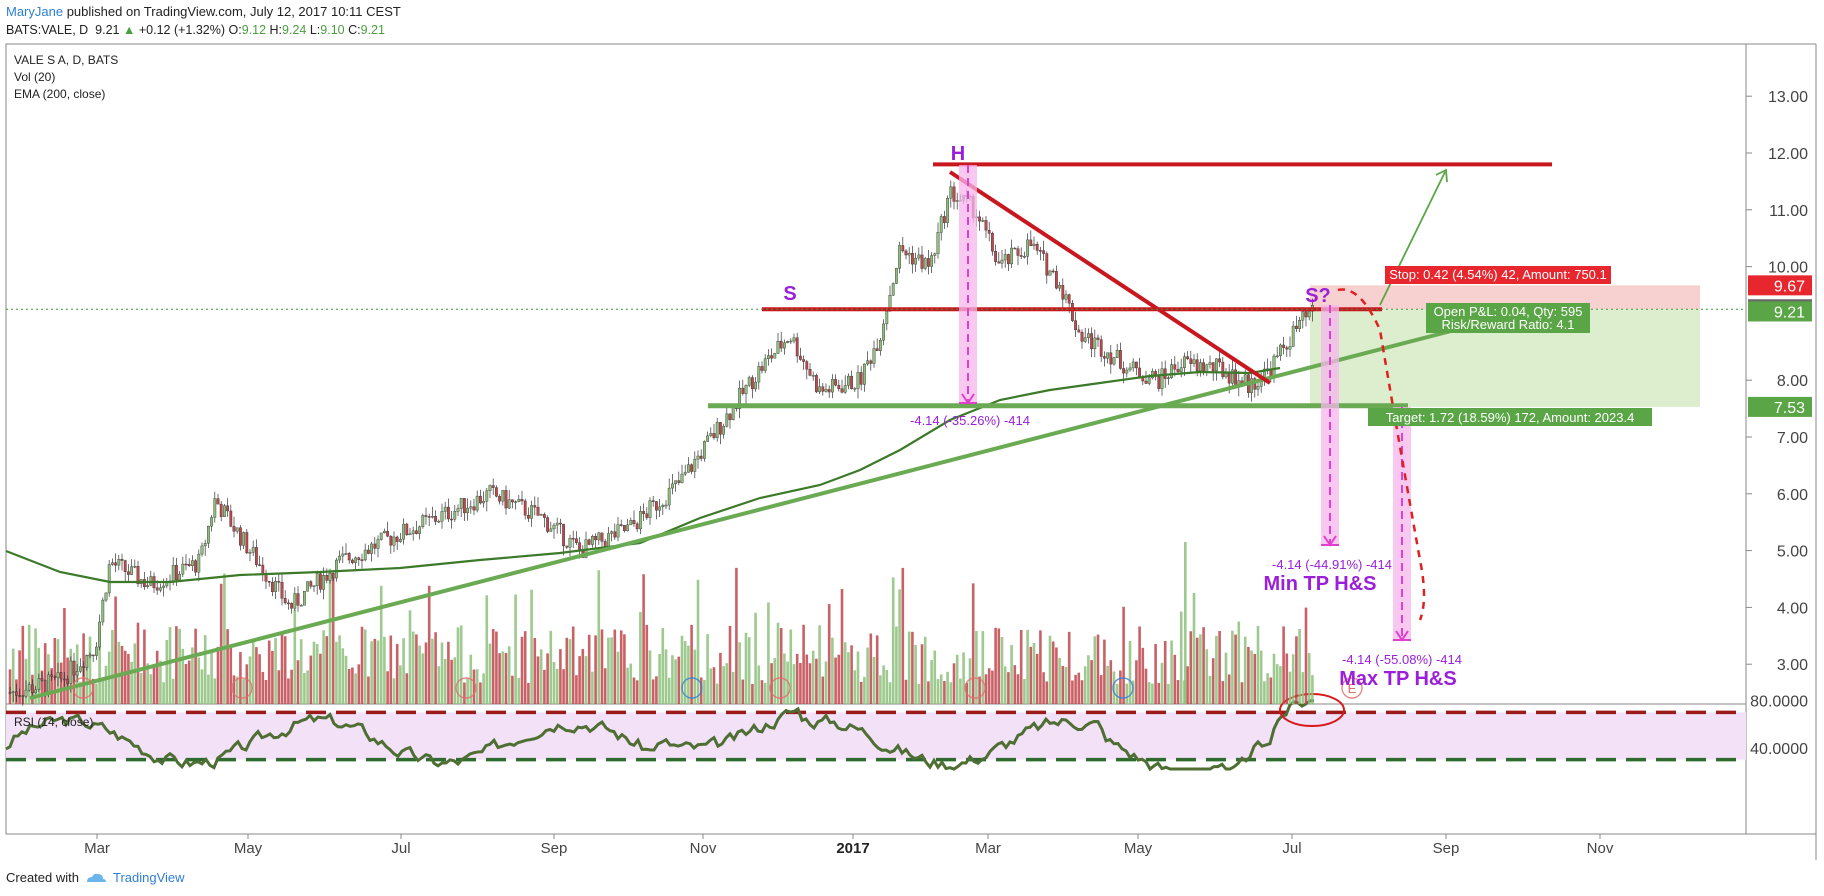 The width and height of the screenshot is (1824, 896). What do you see at coordinates (35, 11) in the screenshot?
I see `author-link: MaryJane` at bounding box center [35, 11].